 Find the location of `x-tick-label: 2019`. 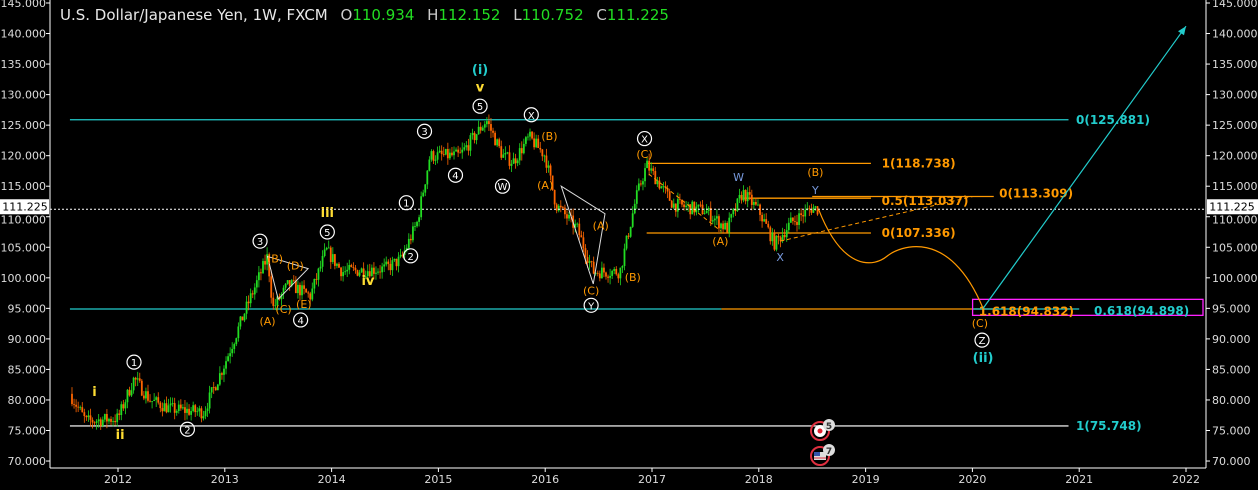

x-tick-label: 2019 is located at coordinates (866, 479).